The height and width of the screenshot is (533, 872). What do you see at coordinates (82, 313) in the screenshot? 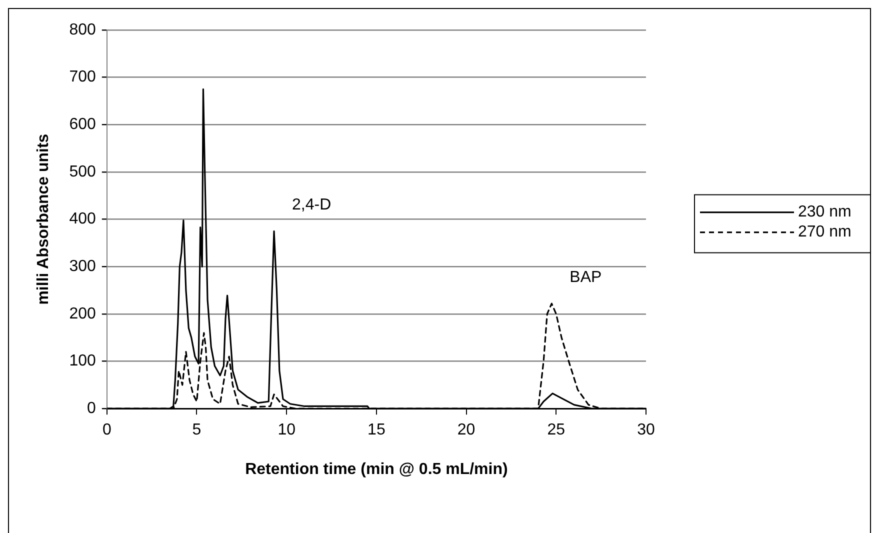
I see `y-tick-label: 200` at bounding box center [82, 313].